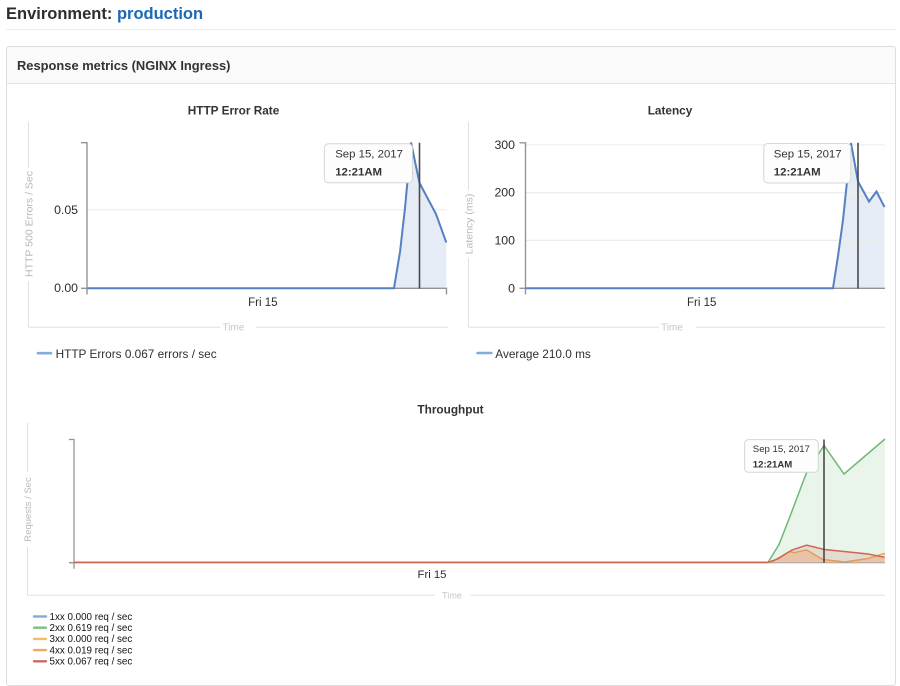  Describe the element at coordinates (670, 110) in the screenshot. I see `svg-text: Latency` at that location.